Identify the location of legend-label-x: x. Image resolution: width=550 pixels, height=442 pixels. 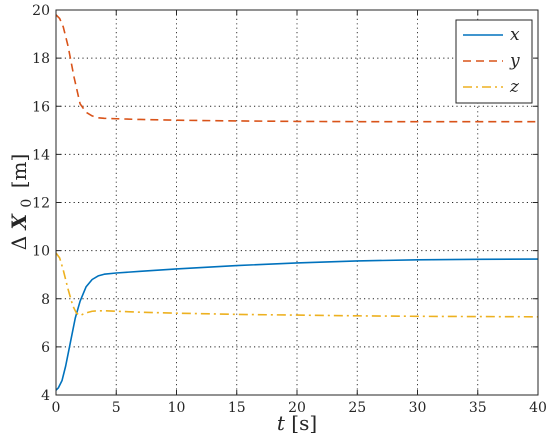
(515, 35).